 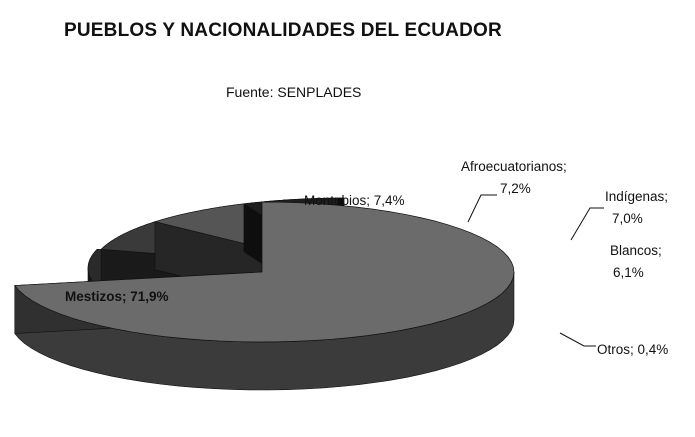 What do you see at coordinates (628, 272) in the screenshot?
I see `data-label-blancos-value: 6,1%` at bounding box center [628, 272].